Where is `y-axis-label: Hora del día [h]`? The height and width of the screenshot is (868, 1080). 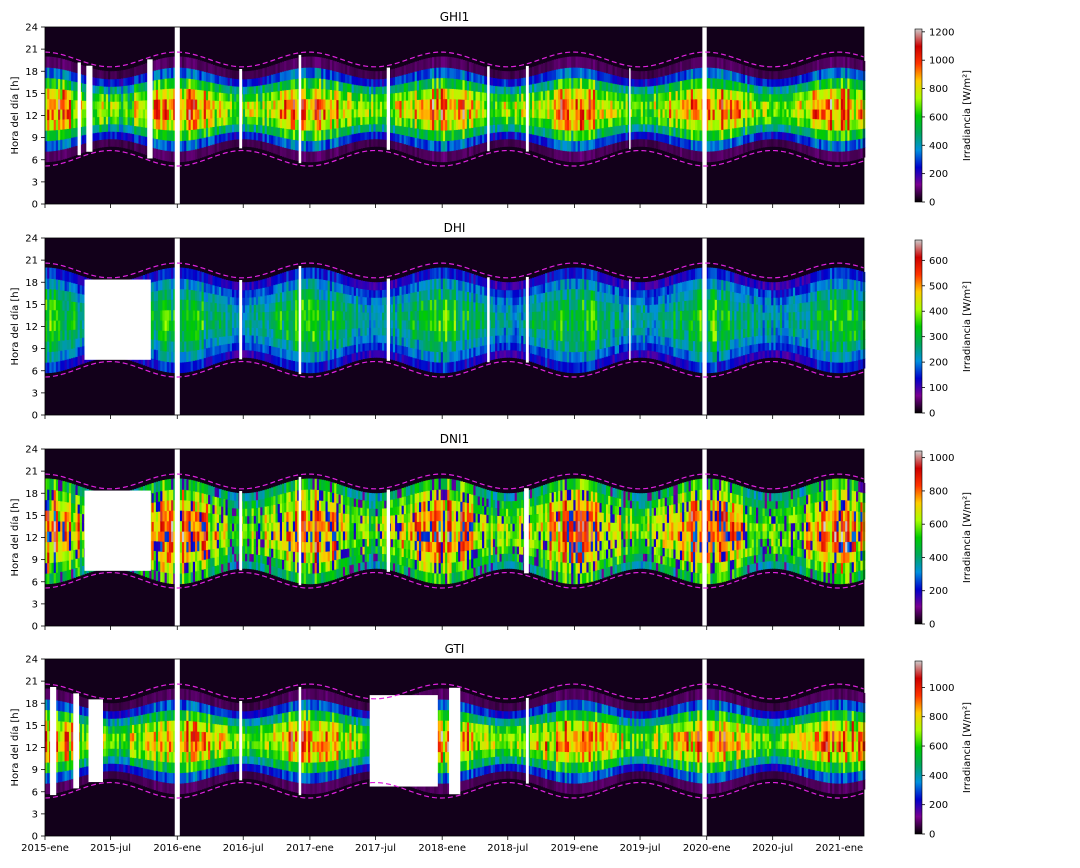
y-axis-label: Hora del día [h] is located at coordinates (15, 115).